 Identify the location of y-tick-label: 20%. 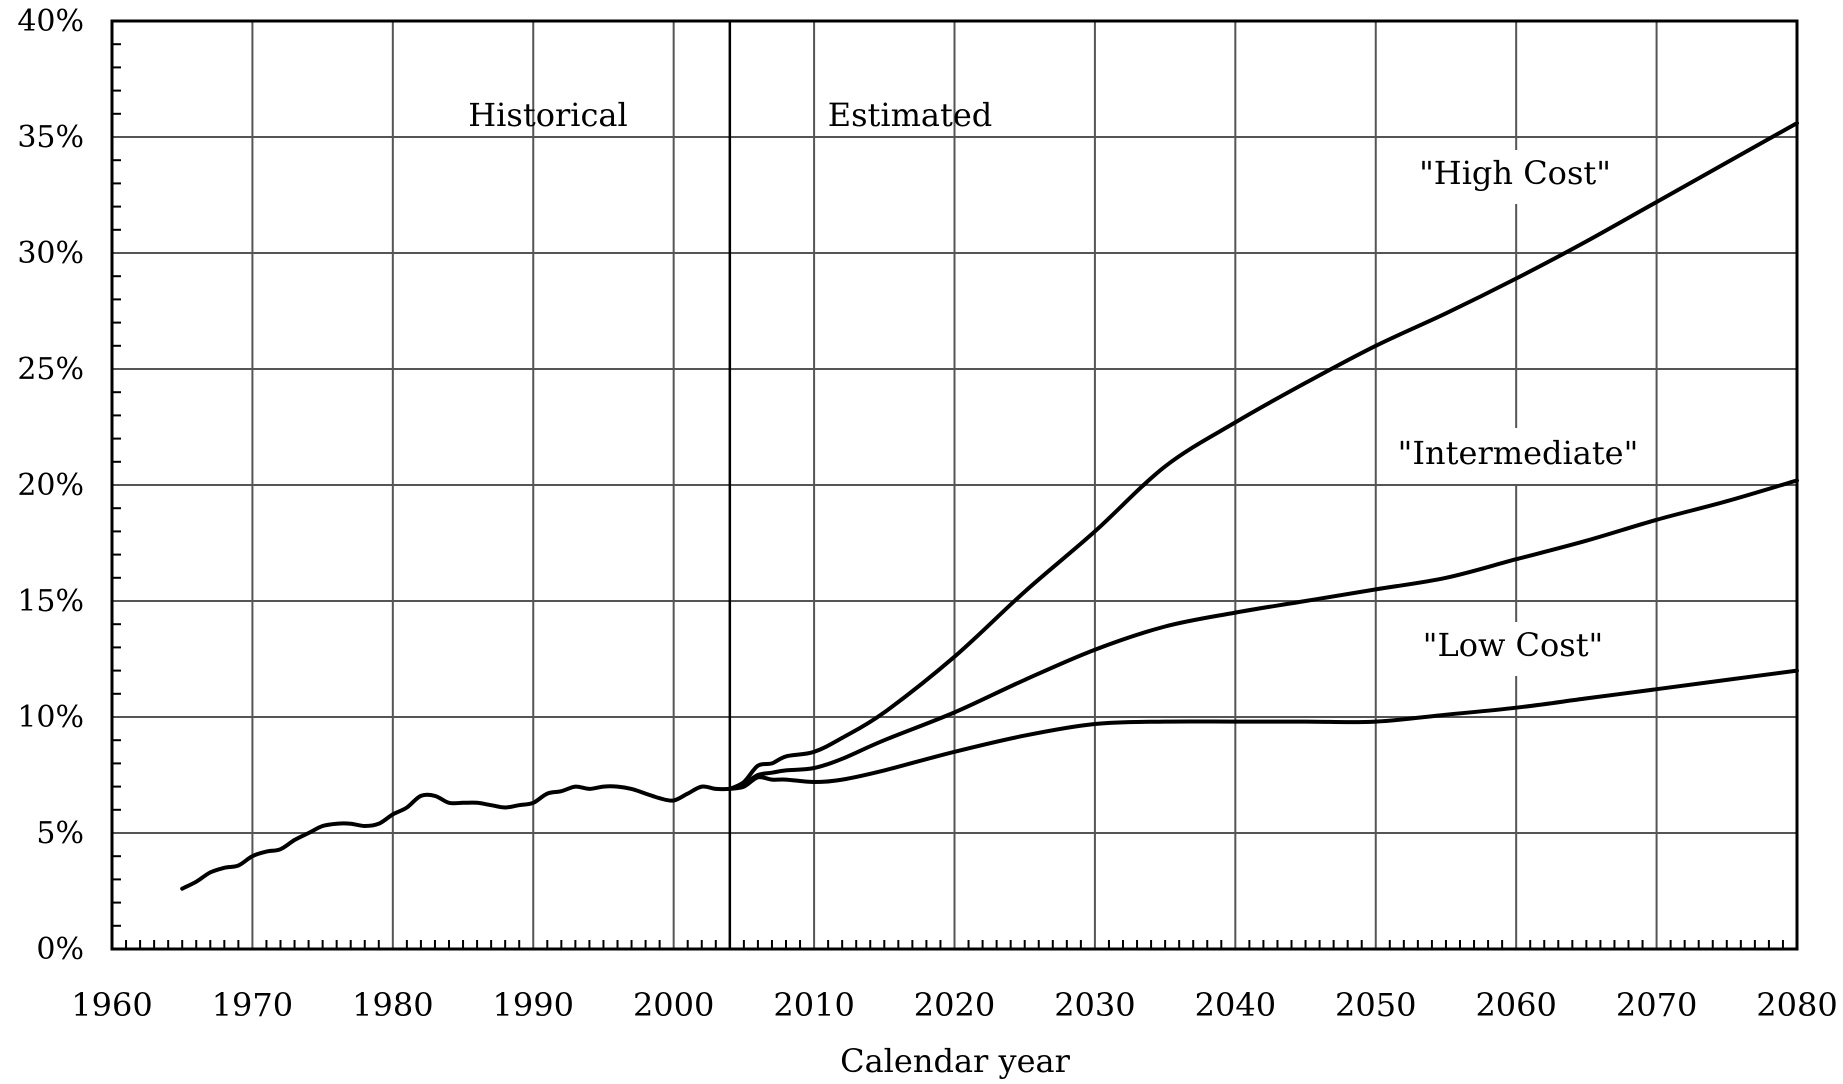
(50, 485).